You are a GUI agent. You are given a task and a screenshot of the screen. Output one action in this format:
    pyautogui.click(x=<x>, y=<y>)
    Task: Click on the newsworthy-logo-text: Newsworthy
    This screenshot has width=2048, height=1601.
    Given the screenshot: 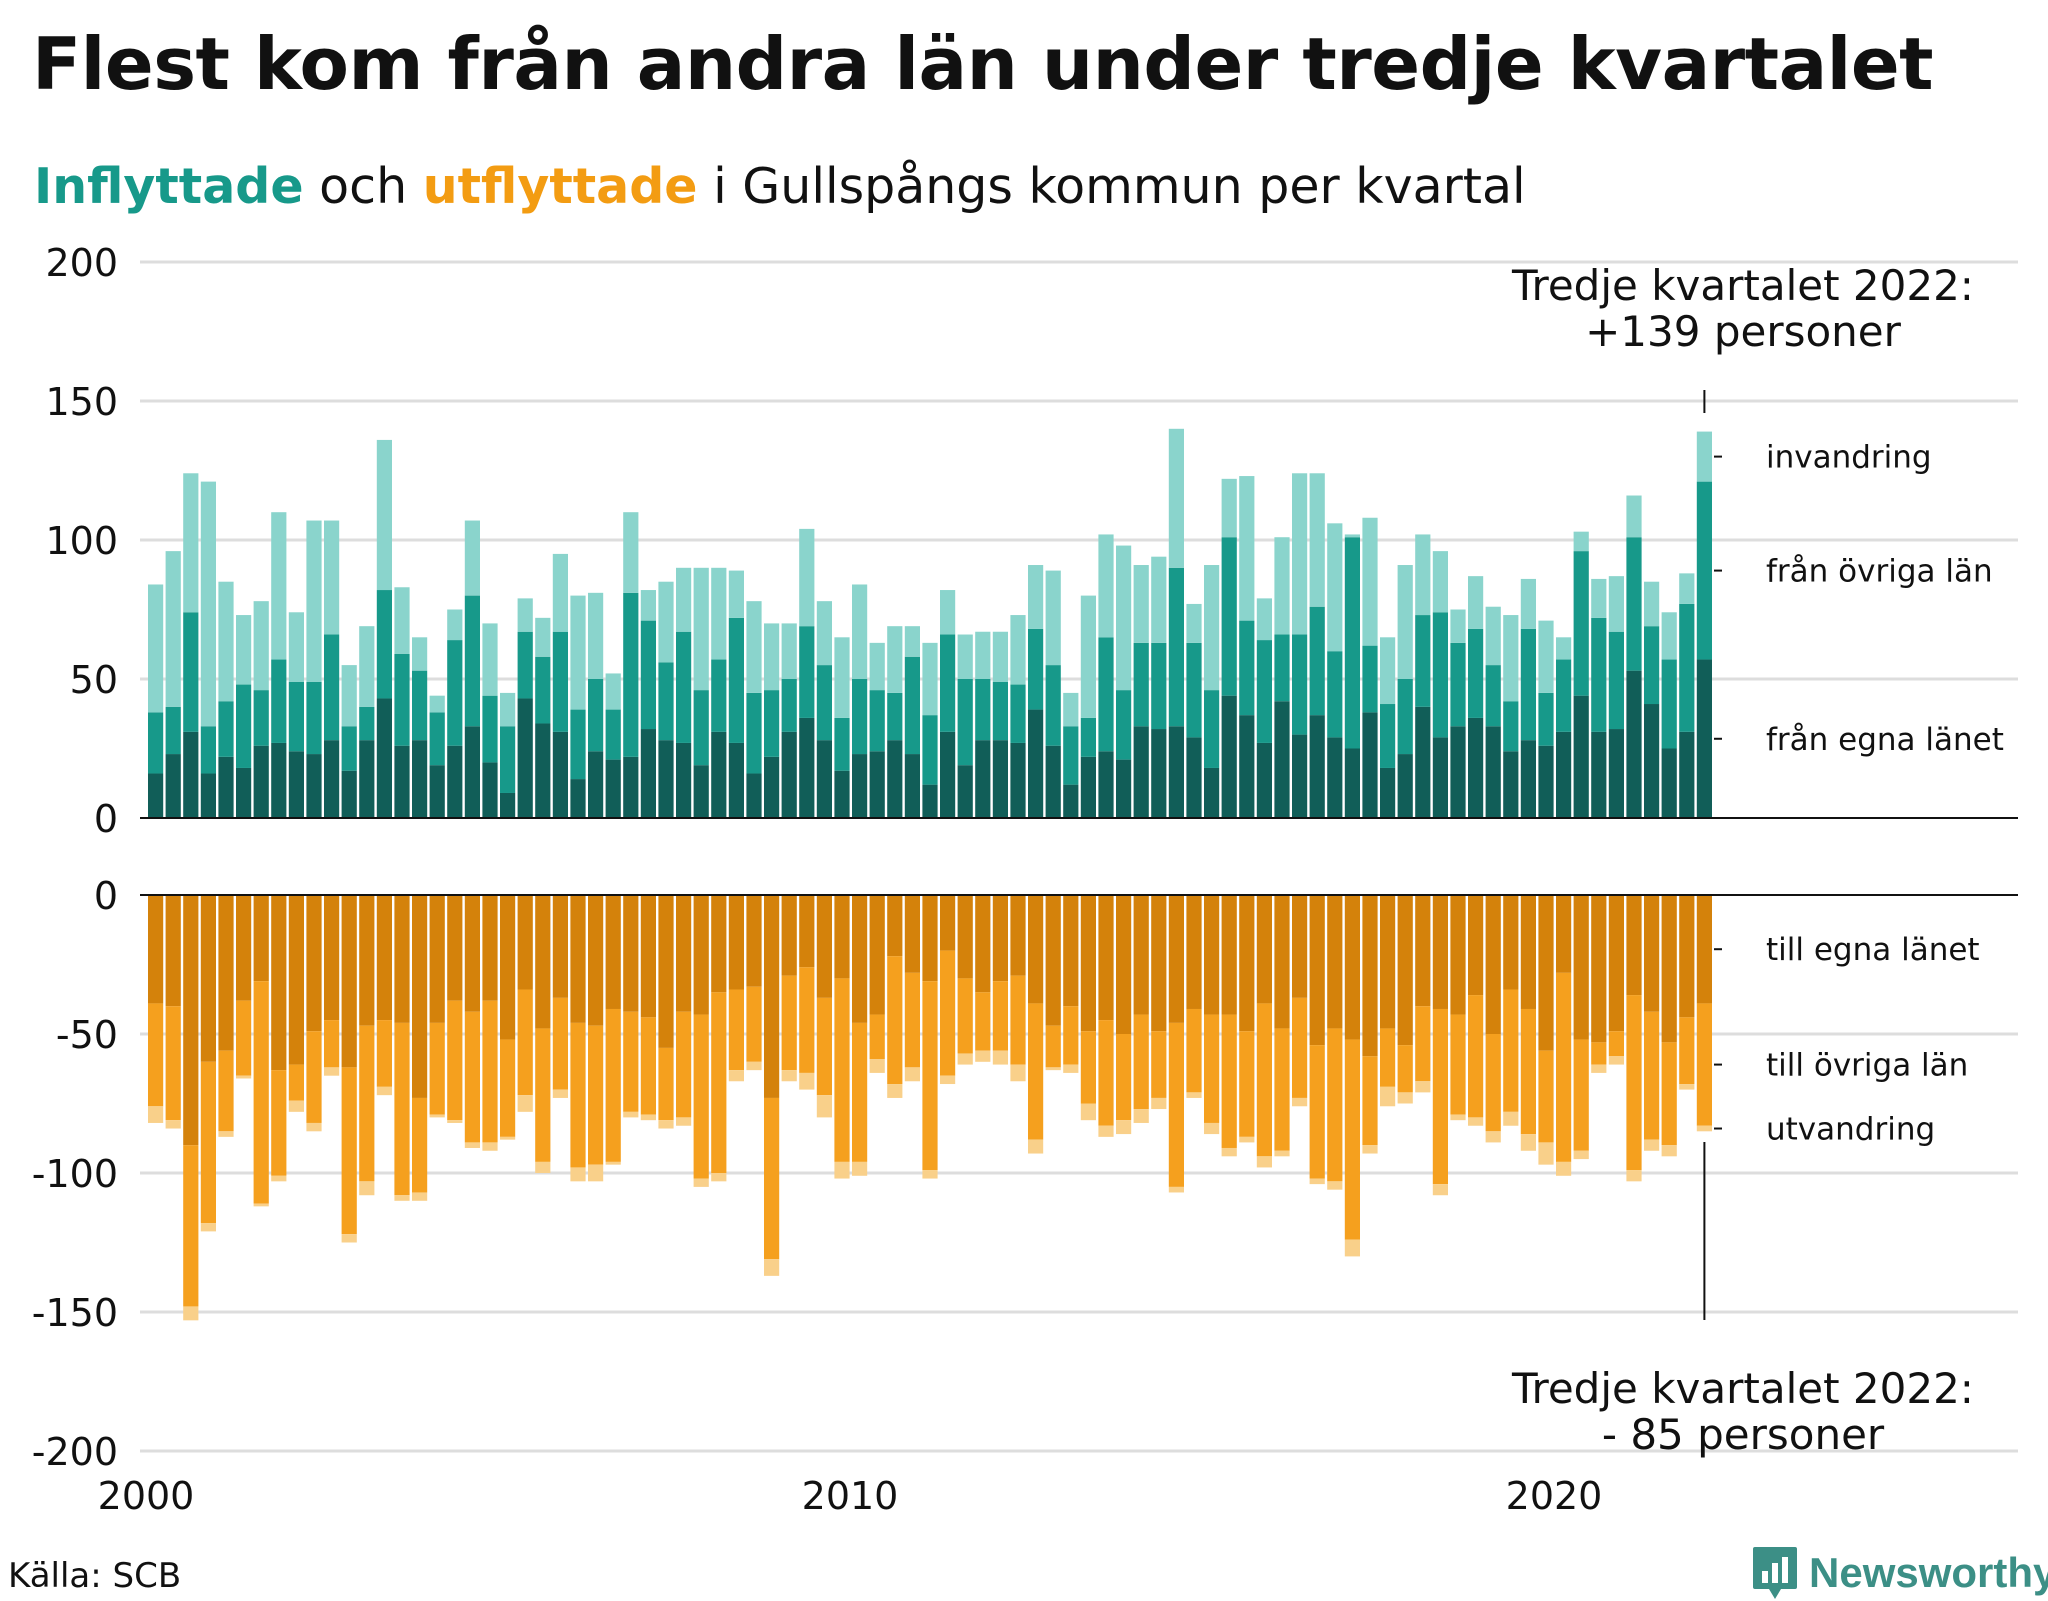 What is the action you would take?
    pyautogui.click(x=1928, y=1572)
    